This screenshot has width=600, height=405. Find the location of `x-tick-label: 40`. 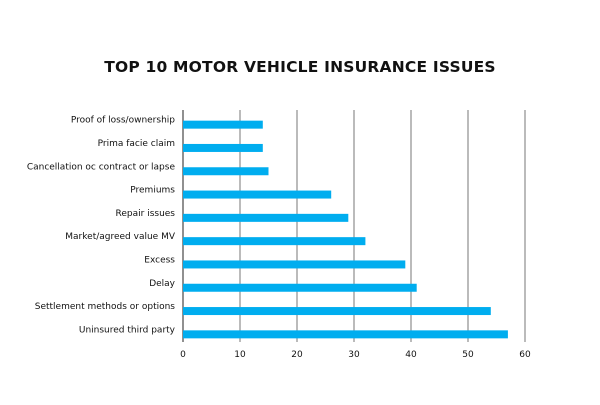

x-tick-label: 40 is located at coordinates (411, 355).